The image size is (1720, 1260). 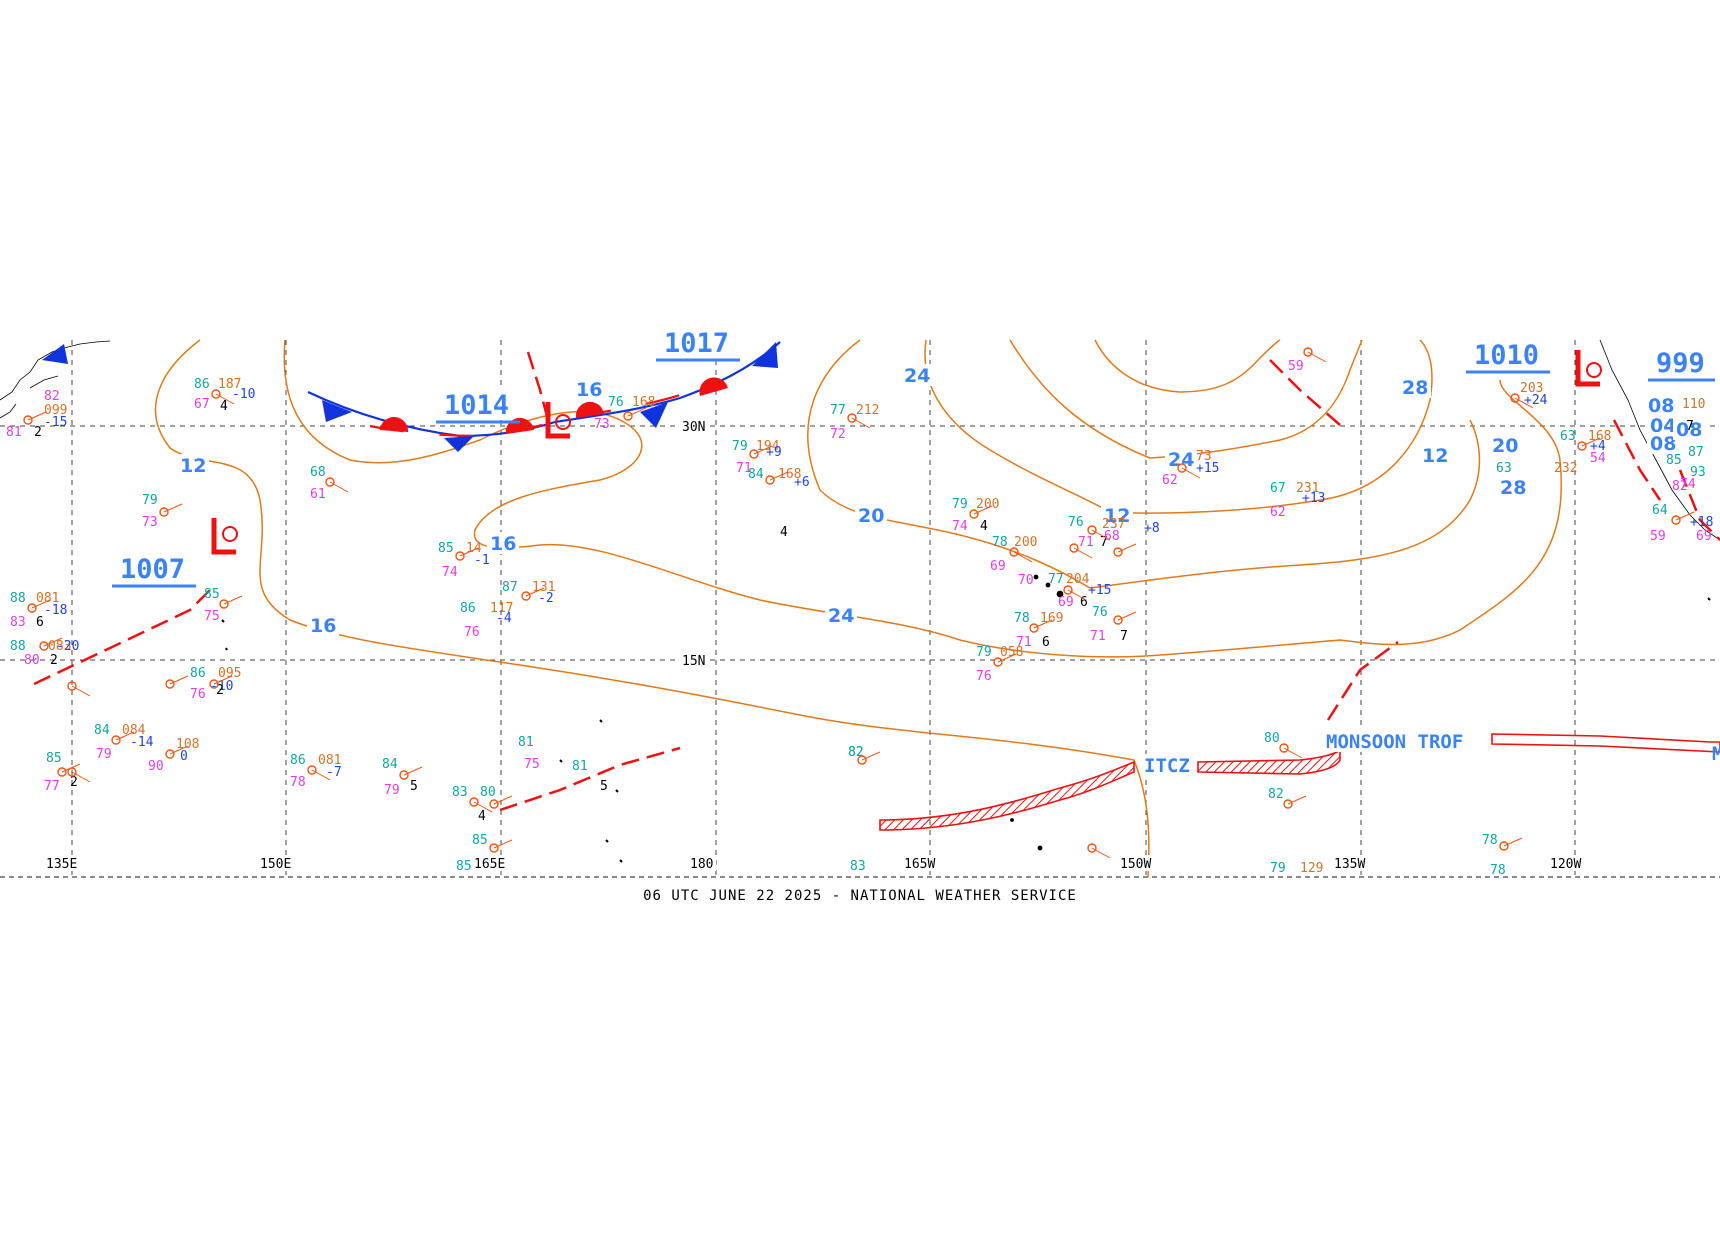 I want to click on lat-label-15n: 15N, so click(x=693, y=661).